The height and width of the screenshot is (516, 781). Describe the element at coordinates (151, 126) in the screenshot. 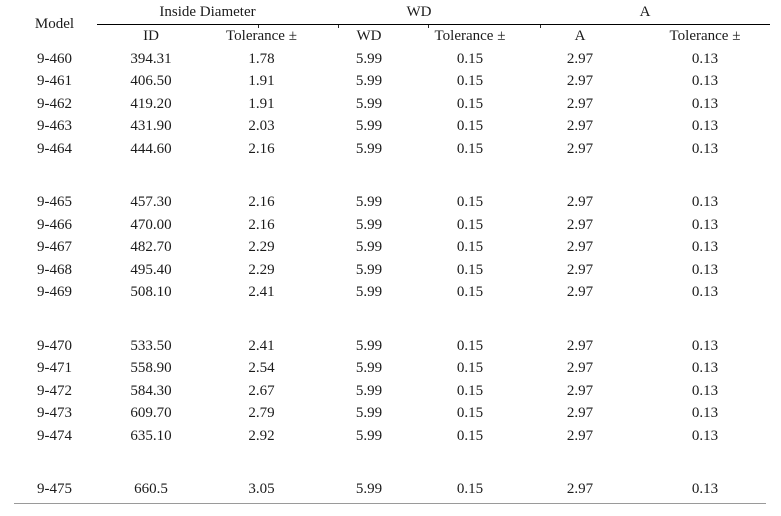

I see `value-cell: 431.90` at that location.